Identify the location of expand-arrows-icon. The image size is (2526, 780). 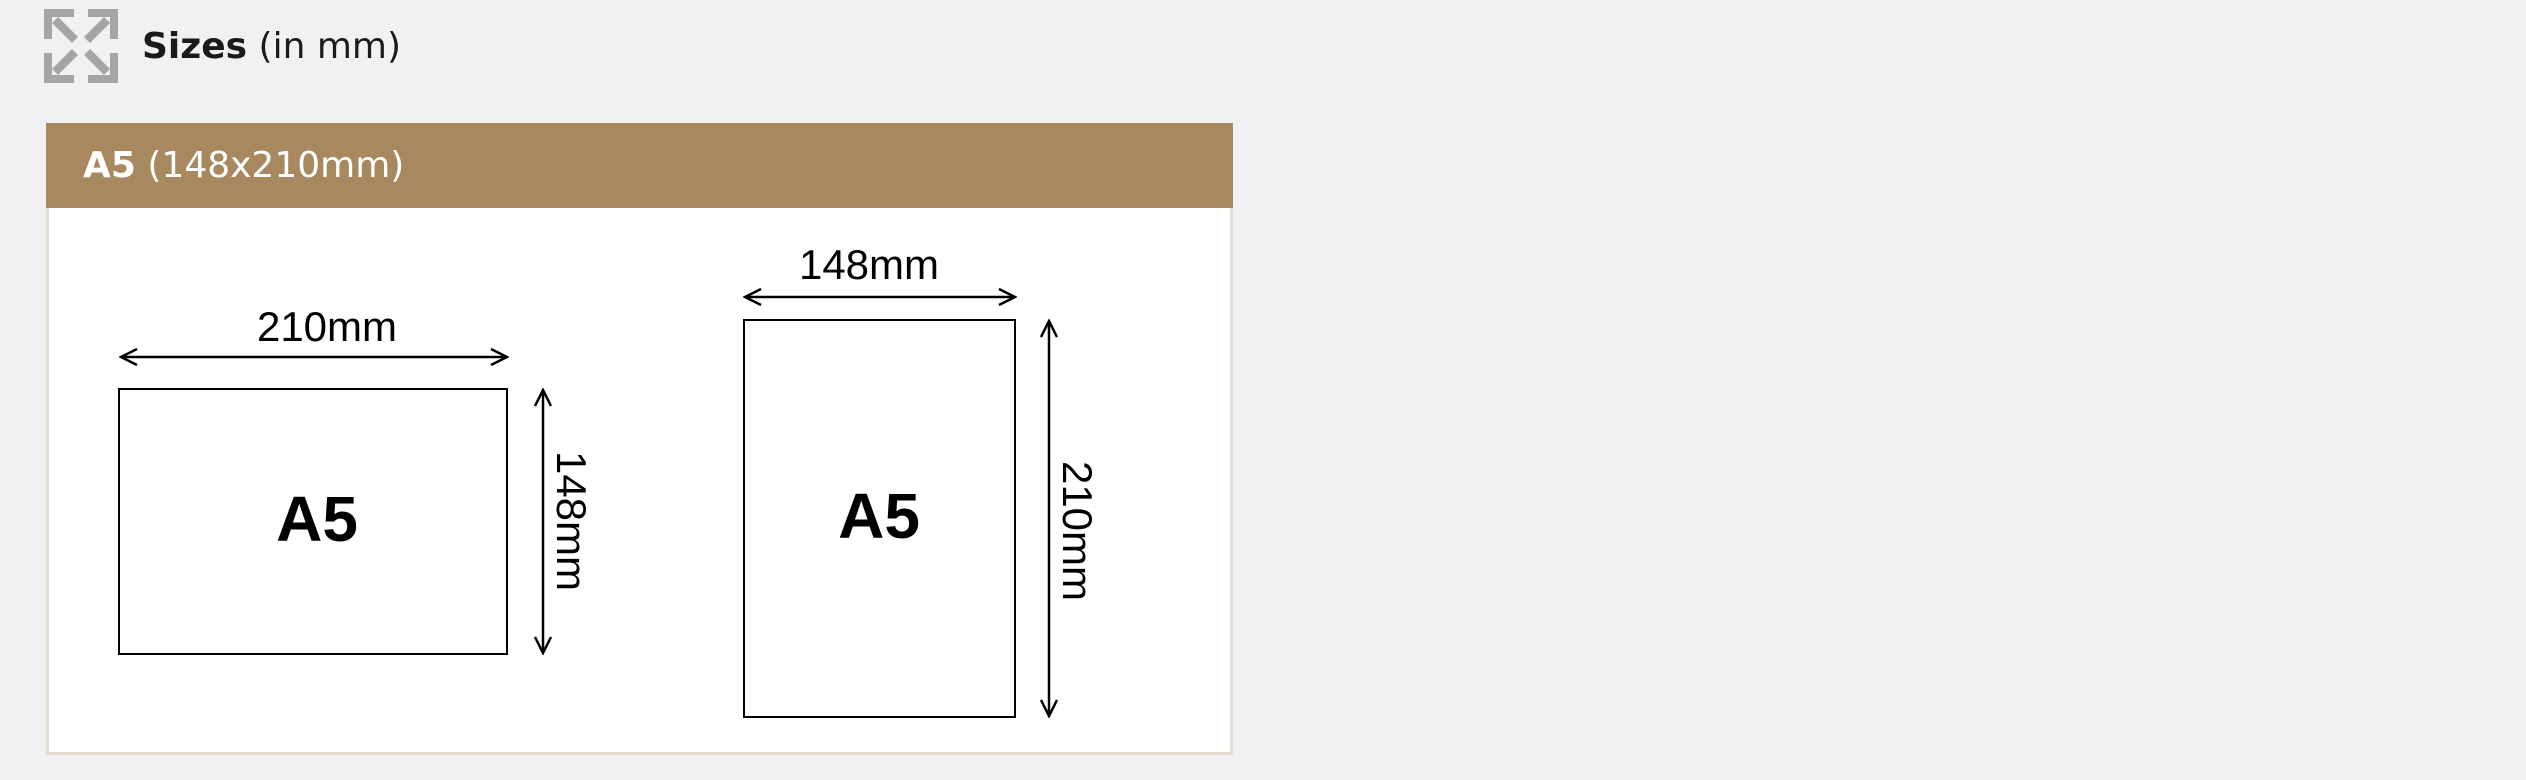
(81, 46).